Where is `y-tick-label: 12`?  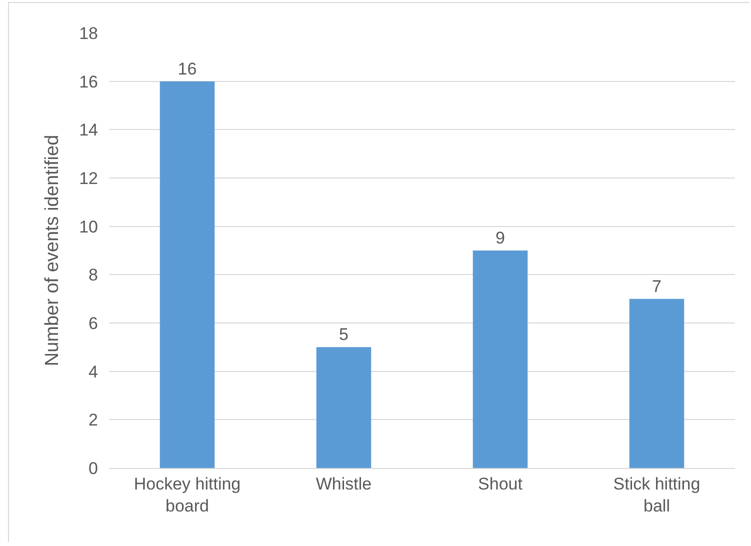
y-tick-label: 12 is located at coordinates (88, 178).